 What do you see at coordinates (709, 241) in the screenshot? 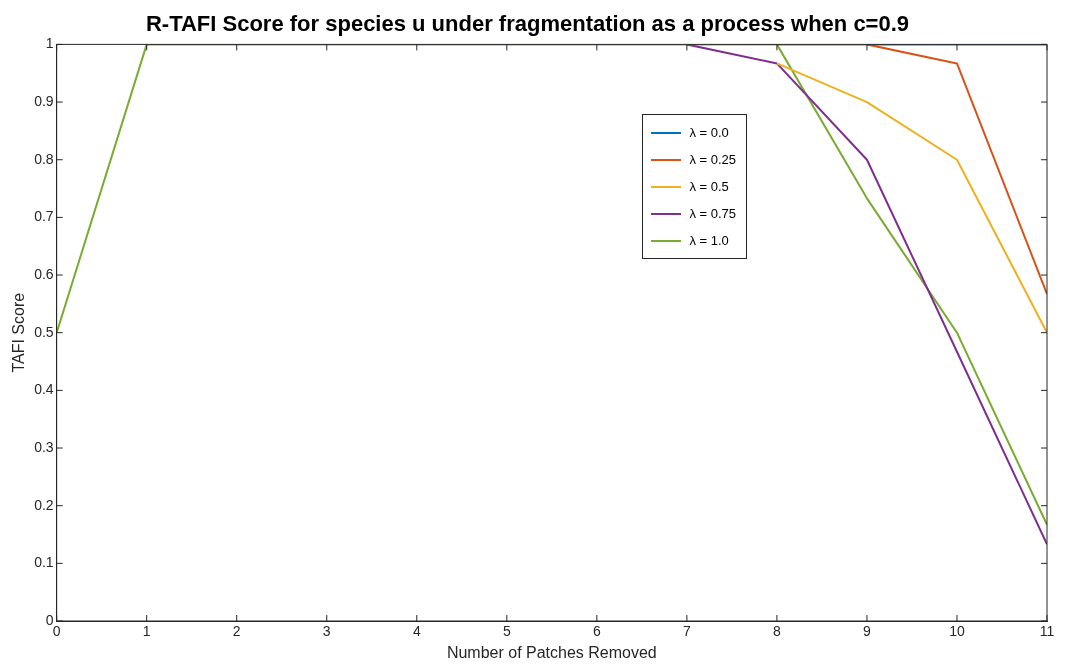
I see `legend-label: λ = 1.0` at bounding box center [709, 241].